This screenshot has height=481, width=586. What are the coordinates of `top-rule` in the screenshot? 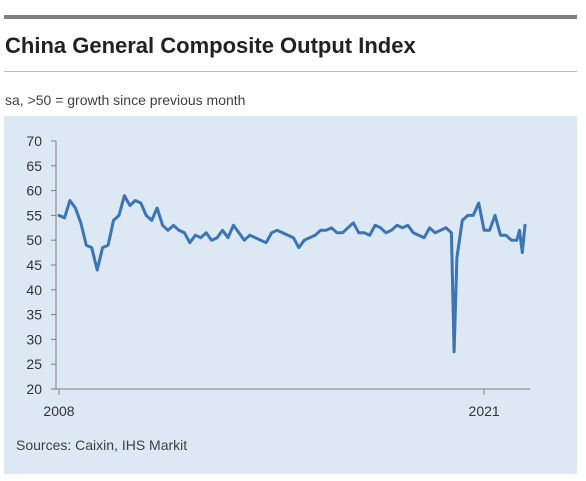 It's located at (290, 17).